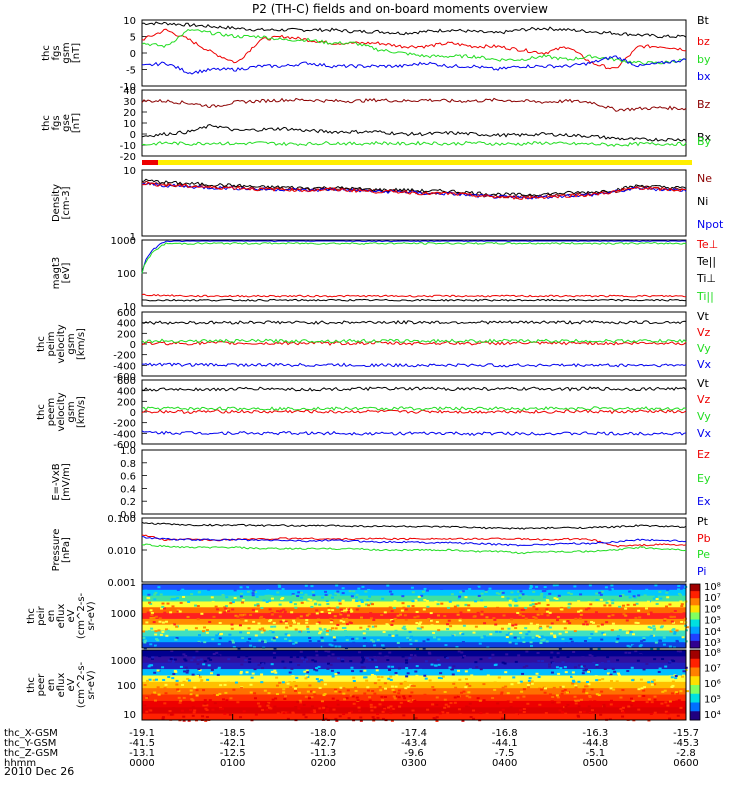 This screenshot has height=800, width=750. What do you see at coordinates (414, 433) in the screenshot?
I see `series-line` at bounding box center [414, 433].